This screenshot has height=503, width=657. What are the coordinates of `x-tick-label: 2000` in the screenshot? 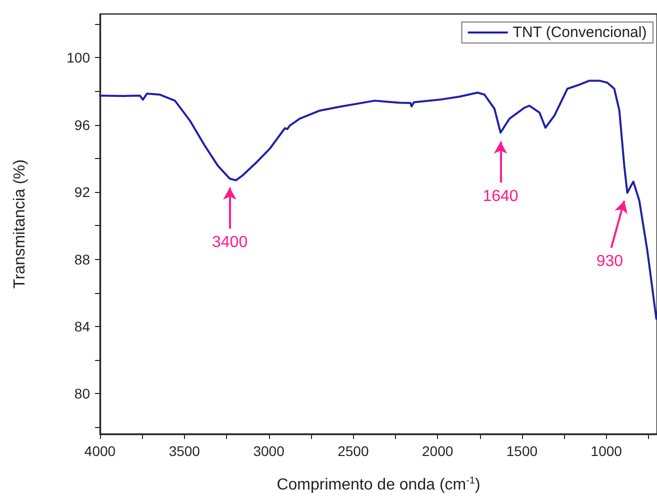 It's located at (438, 451).